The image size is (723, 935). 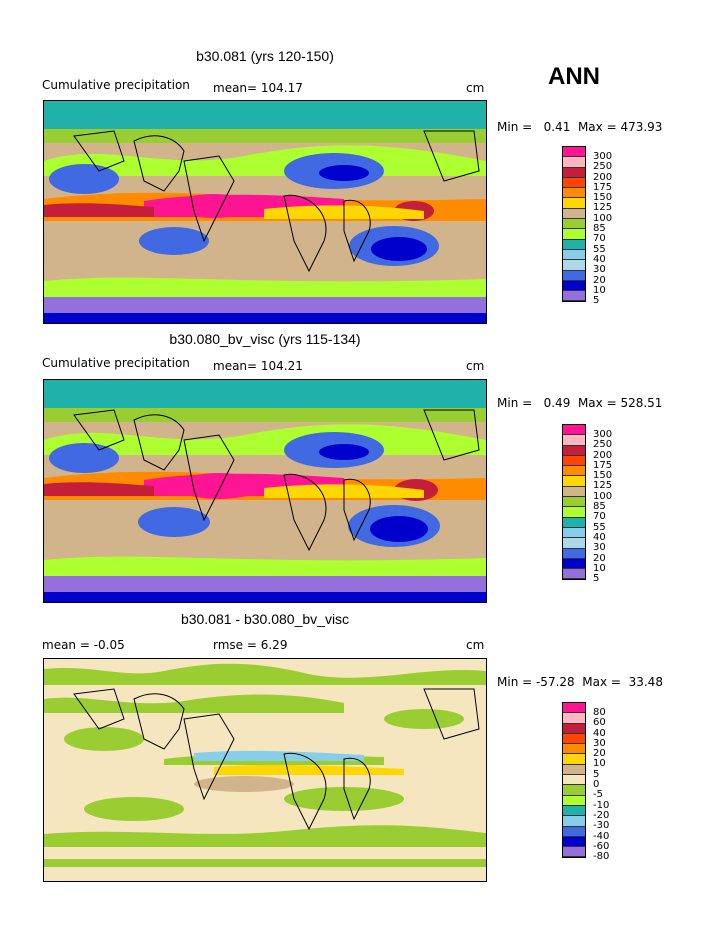 What do you see at coordinates (265, 770) in the screenshot?
I see `panel-3-map` at bounding box center [265, 770].